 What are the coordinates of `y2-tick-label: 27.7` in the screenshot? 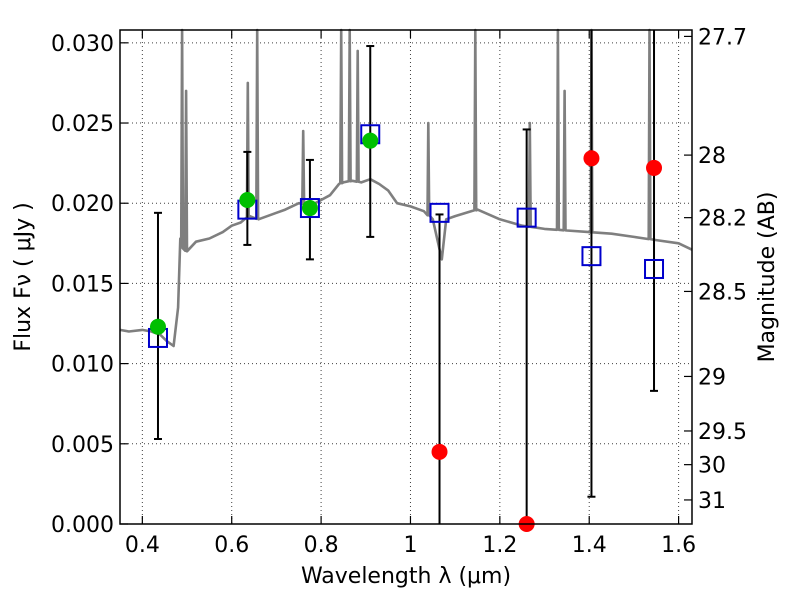 It's located at (722, 37).